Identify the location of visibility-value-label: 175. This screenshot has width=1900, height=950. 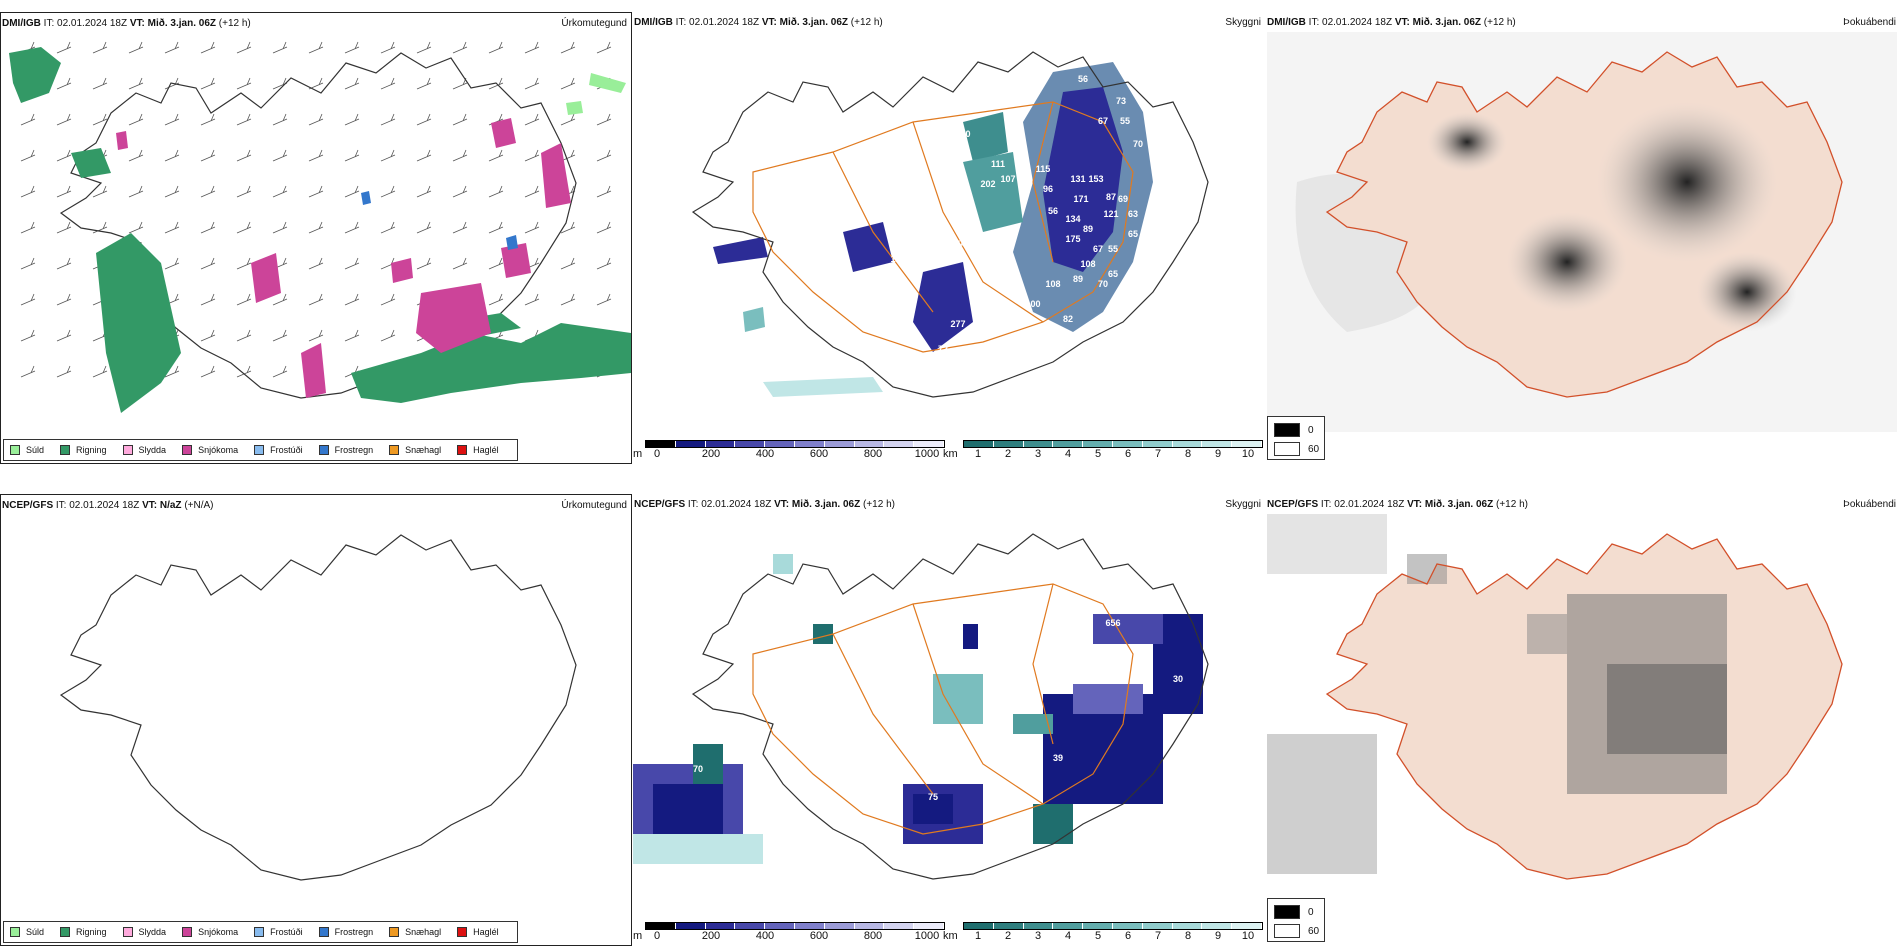
(1072, 239).